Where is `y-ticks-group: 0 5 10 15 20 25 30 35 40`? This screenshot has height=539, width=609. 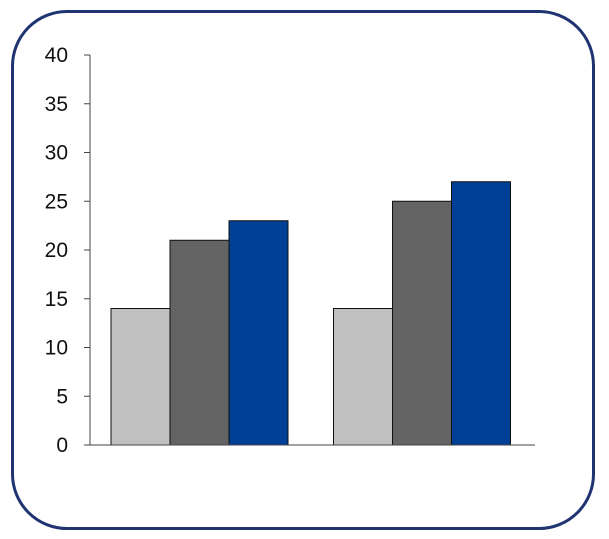 y-ticks-group: 0 5 10 15 20 25 30 35 40 is located at coordinates (67, 250).